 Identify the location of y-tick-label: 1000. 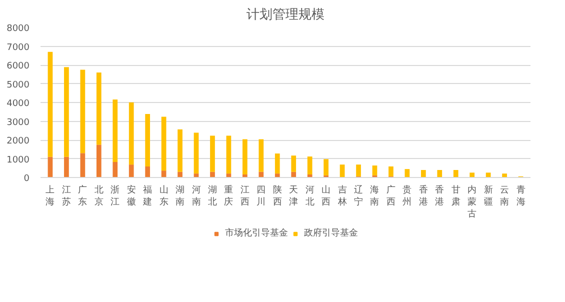
(18, 160).